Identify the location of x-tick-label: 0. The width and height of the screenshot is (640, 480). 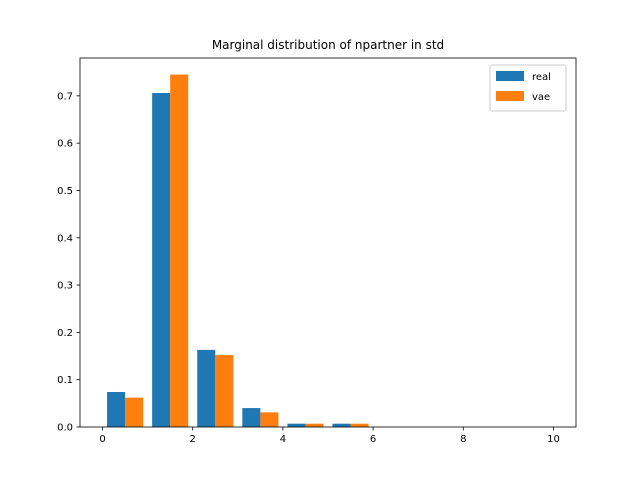
(102, 439).